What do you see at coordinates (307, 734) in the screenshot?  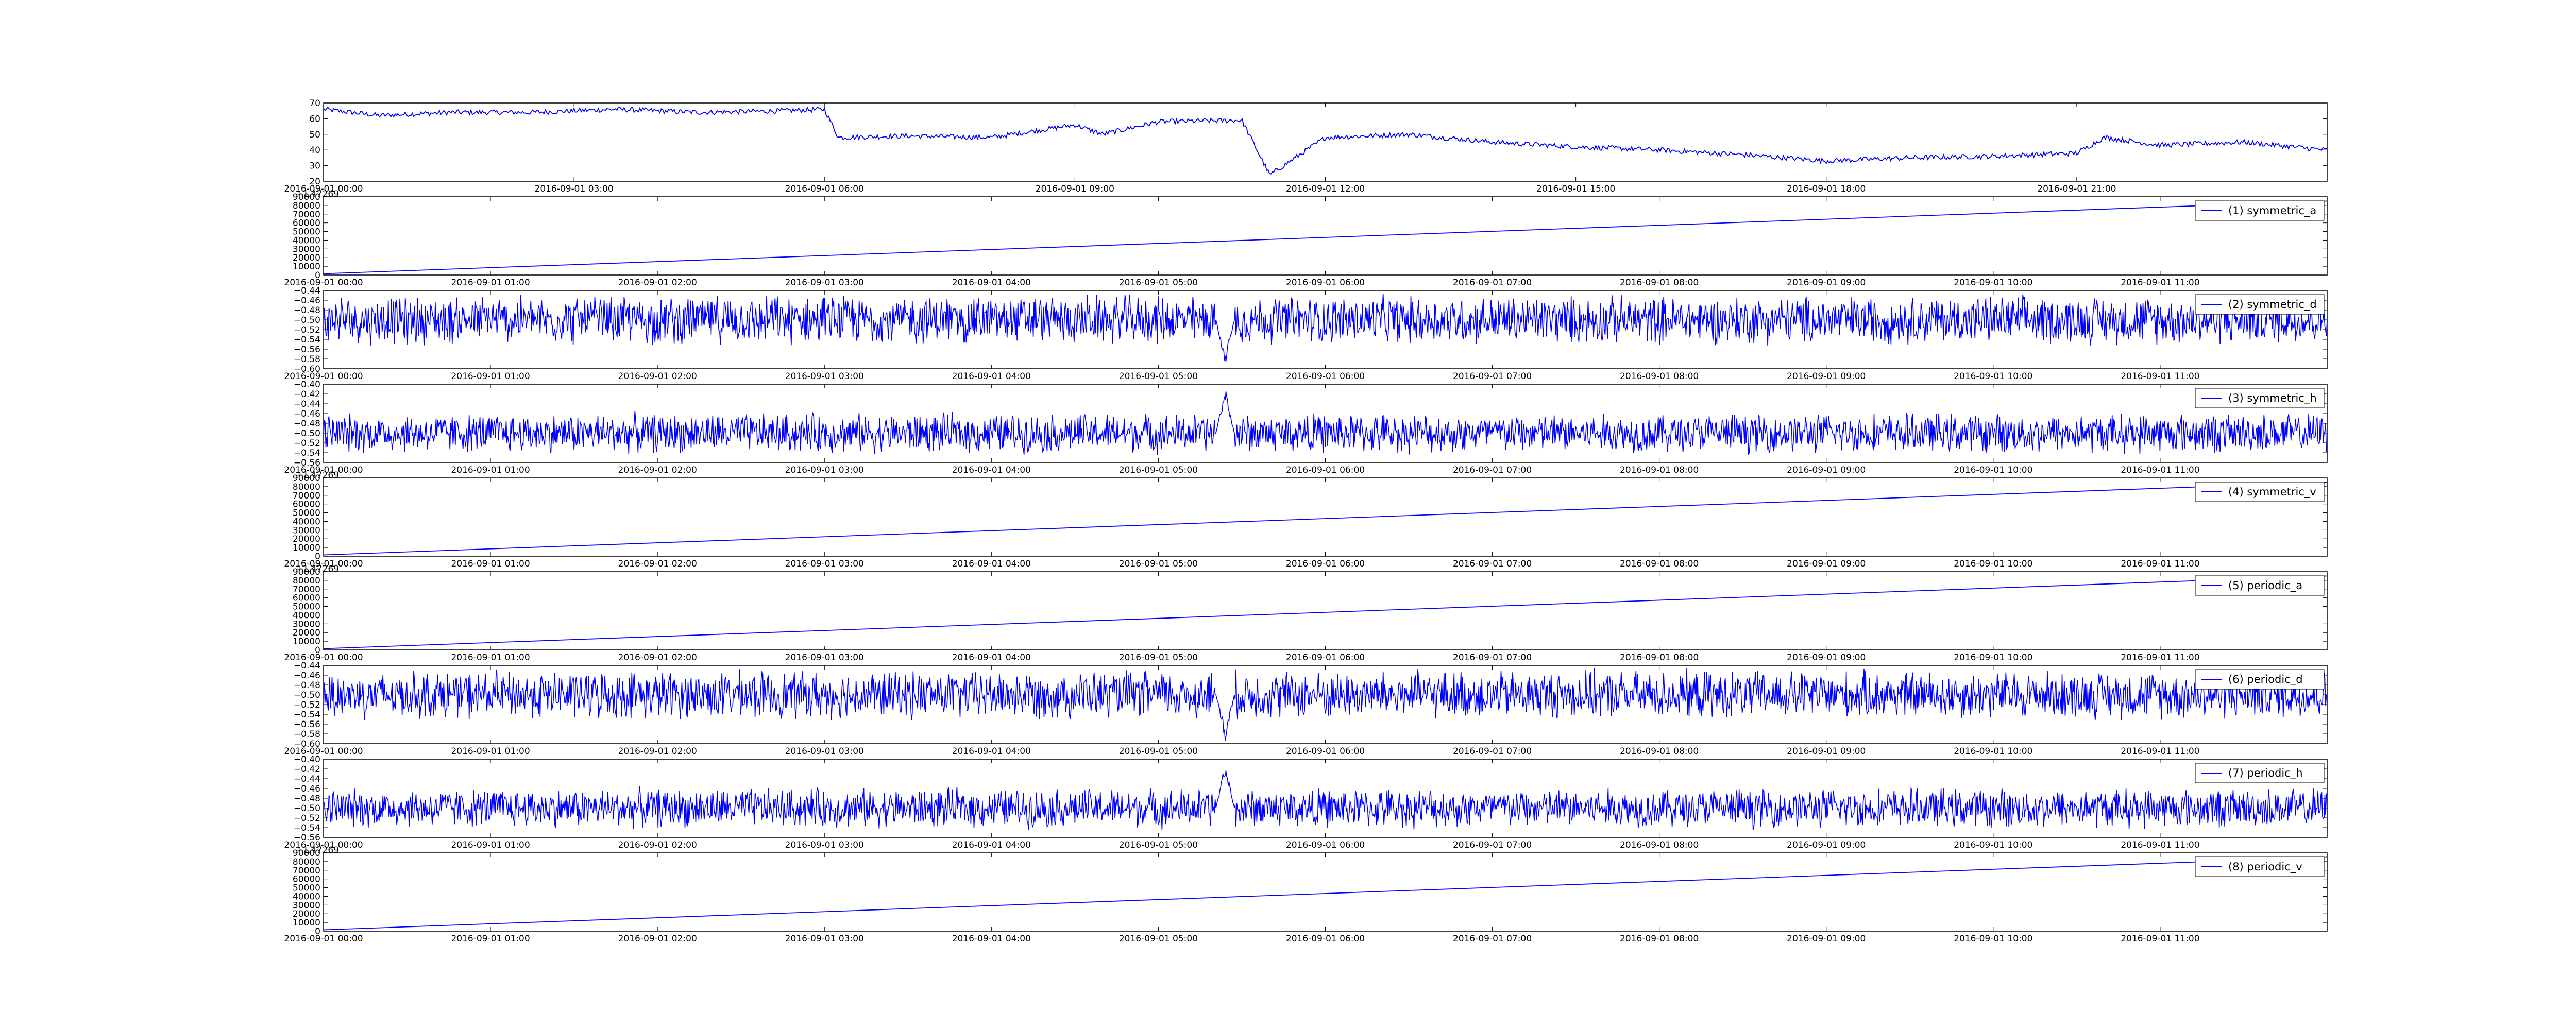 I see `y-tick-label: −0.58` at bounding box center [307, 734].